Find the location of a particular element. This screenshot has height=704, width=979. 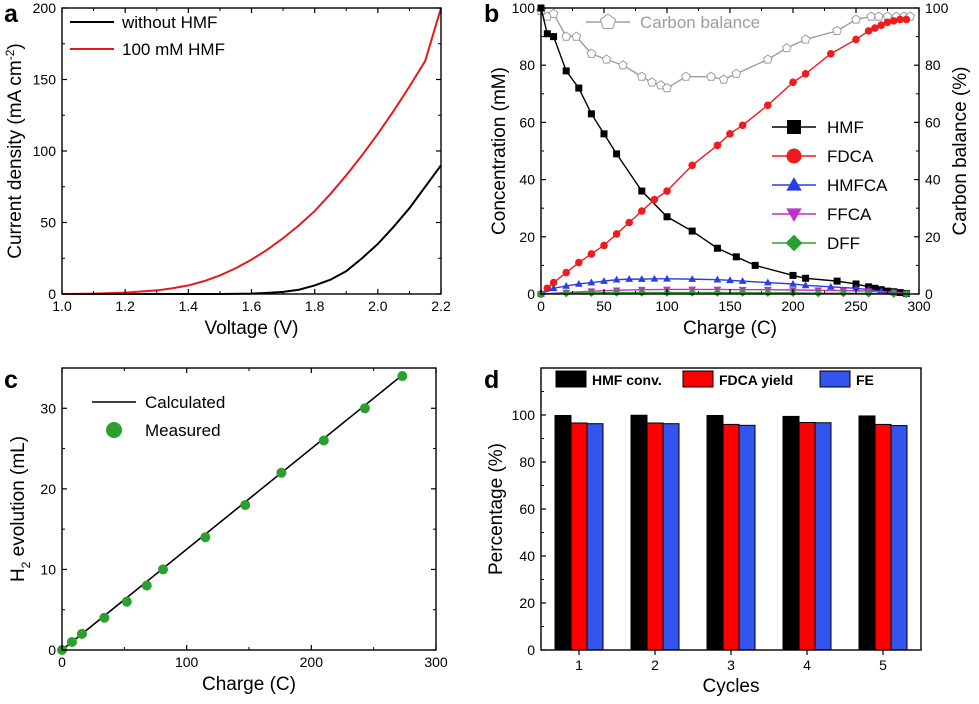

legend-marker-hmf is located at coordinates (794, 127).